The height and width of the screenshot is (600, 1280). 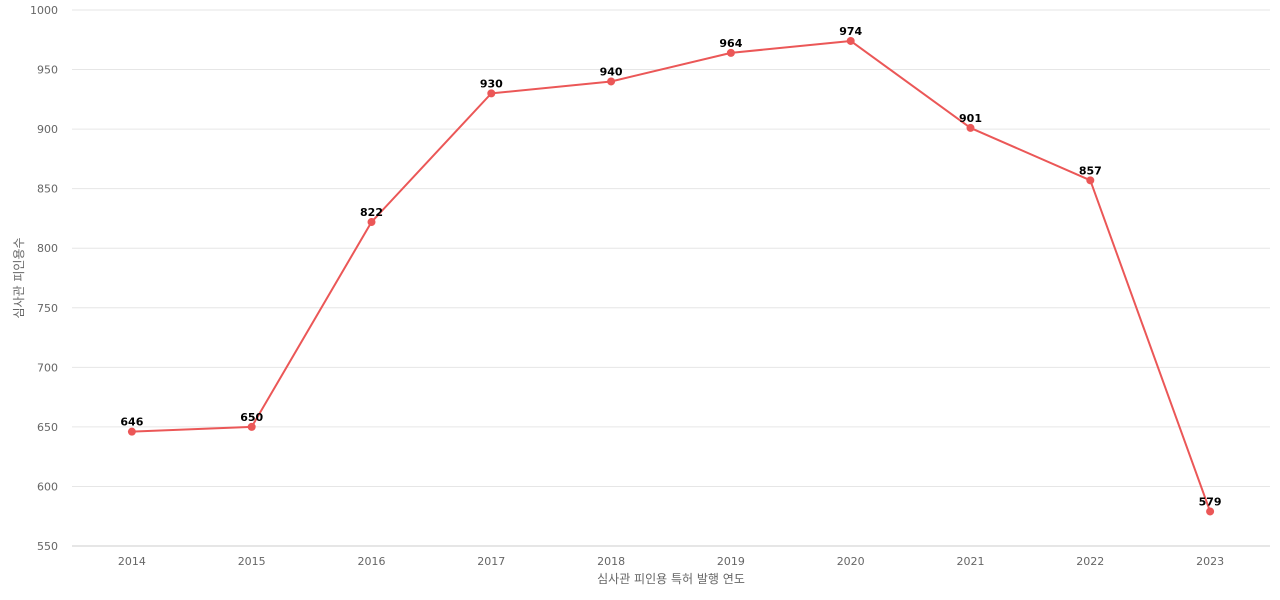 What do you see at coordinates (47, 546) in the screenshot?
I see `y-tick-label: 550` at bounding box center [47, 546].